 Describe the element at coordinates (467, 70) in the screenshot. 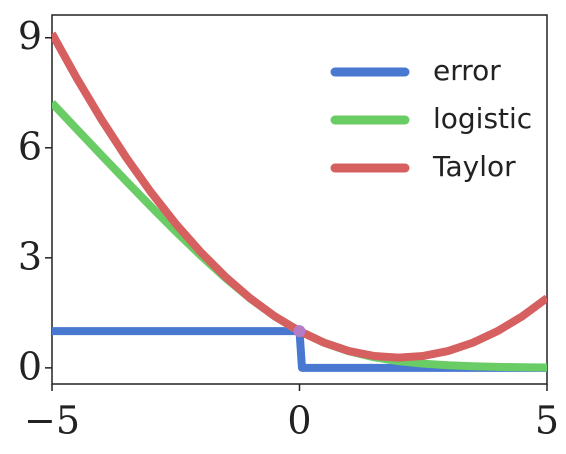

I see `legend-label: error` at that location.